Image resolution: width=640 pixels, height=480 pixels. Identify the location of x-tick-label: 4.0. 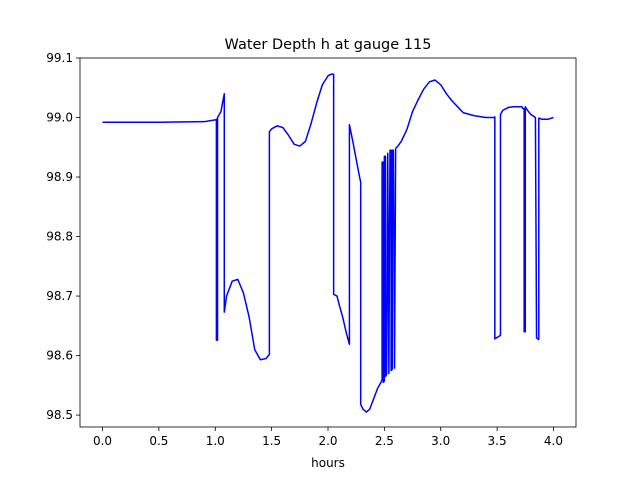
(553, 441).